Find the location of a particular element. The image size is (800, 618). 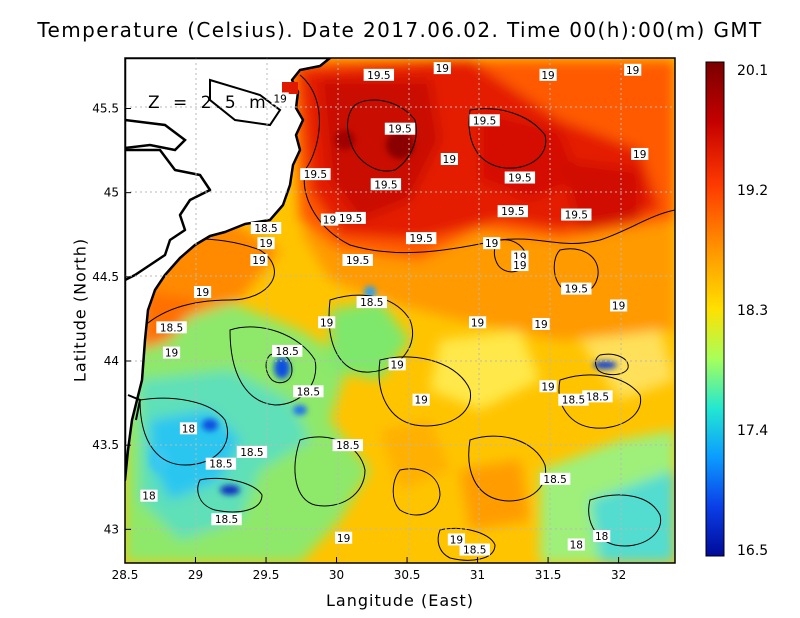

y-tick-label: 44 is located at coordinates (111, 361).